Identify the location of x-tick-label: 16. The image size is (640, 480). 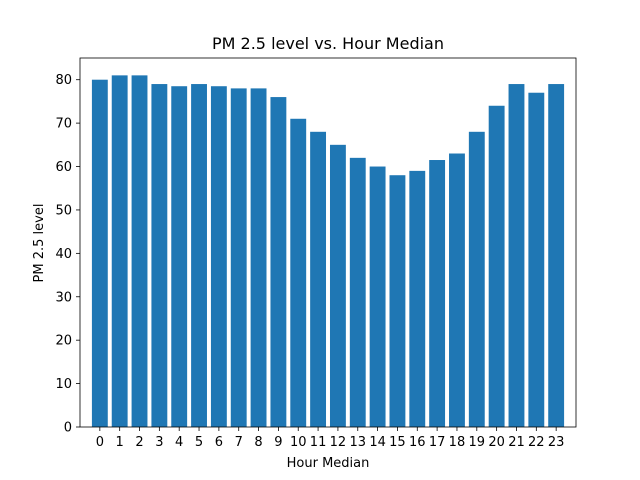
(417, 442).